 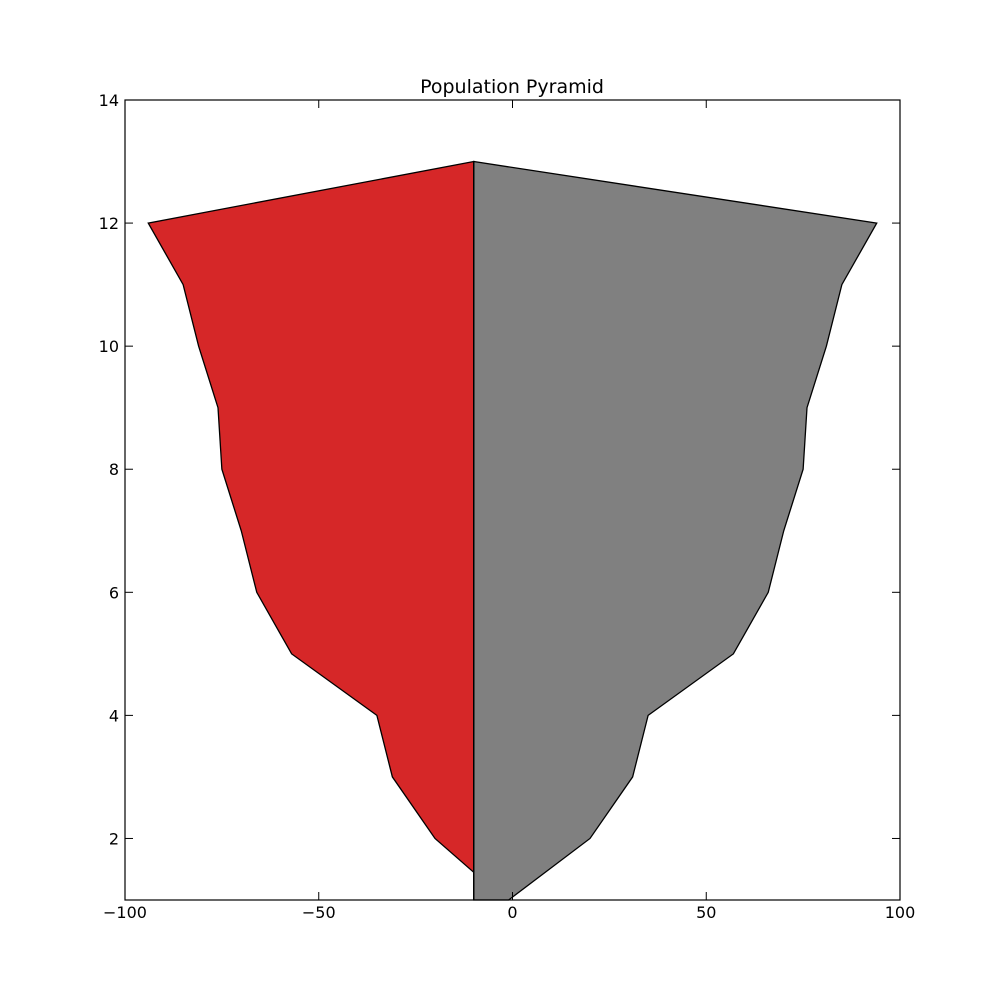 What do you see at coordinates (319, 912) in the screenshot?
I see `x-tick-label: −50` at bounding box center [319, 912].